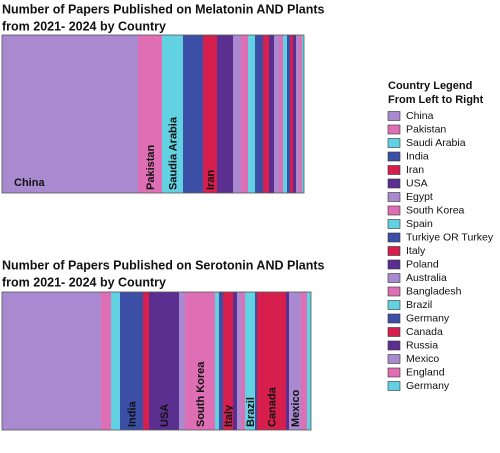  What do you see at coordinates (151, 167) in the screenshot?
I see `segment-label: Pakistan` at bounding box center [151, 167].